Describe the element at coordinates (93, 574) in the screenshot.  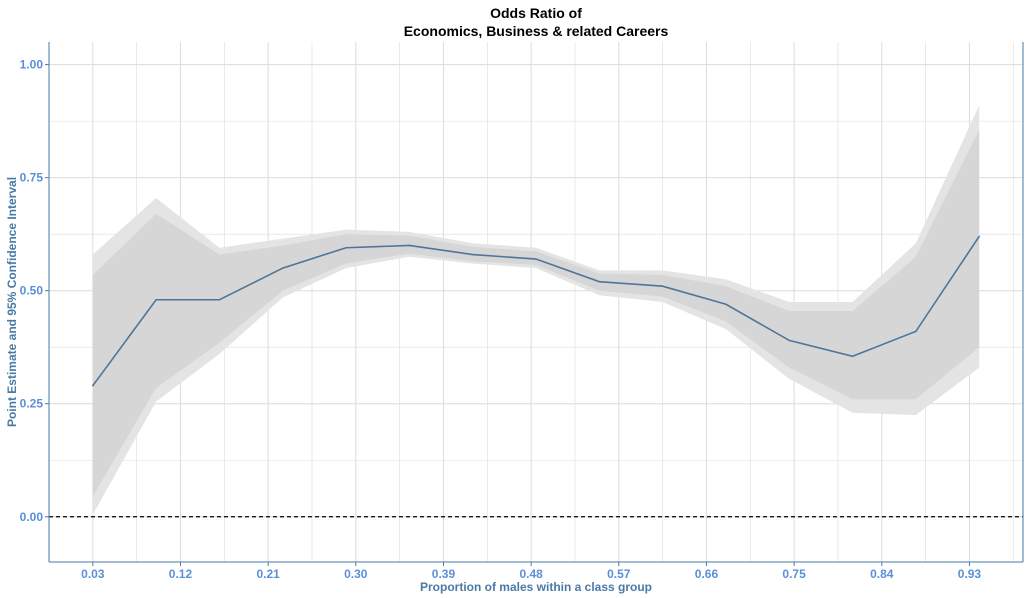
I see `x-tick-label: 0.03` at that location.